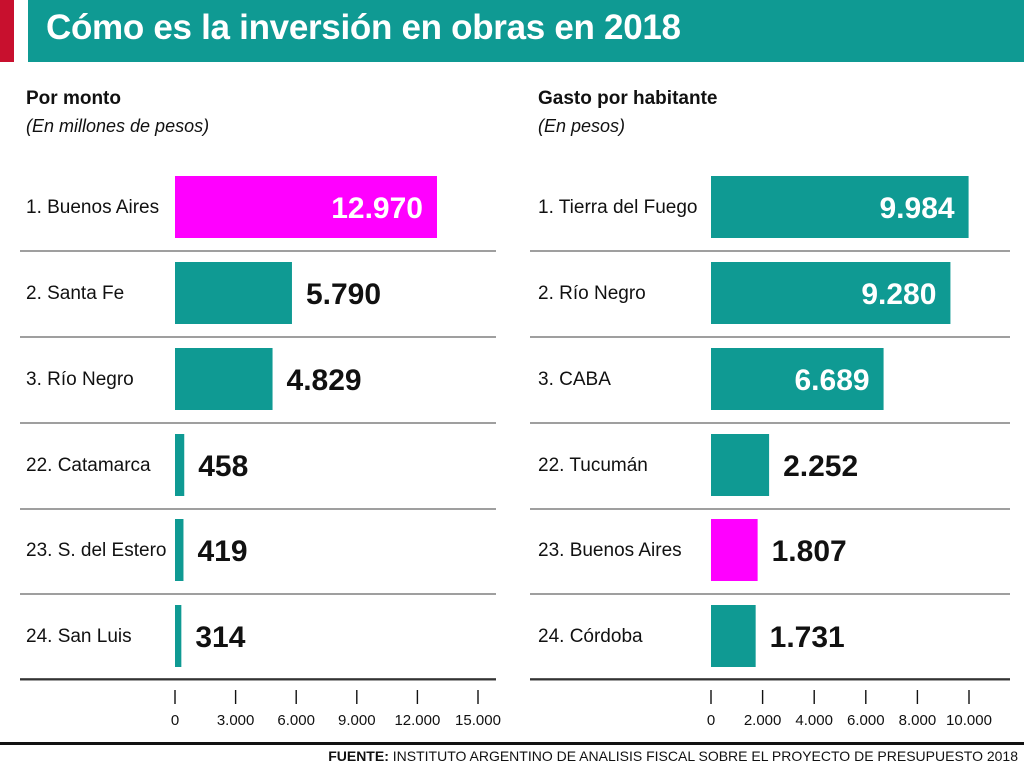  What do you see at coordinates (80, 379) in the screenshot?
I see `category-label: 3. Río Negro` at bounding box center [80, 379].